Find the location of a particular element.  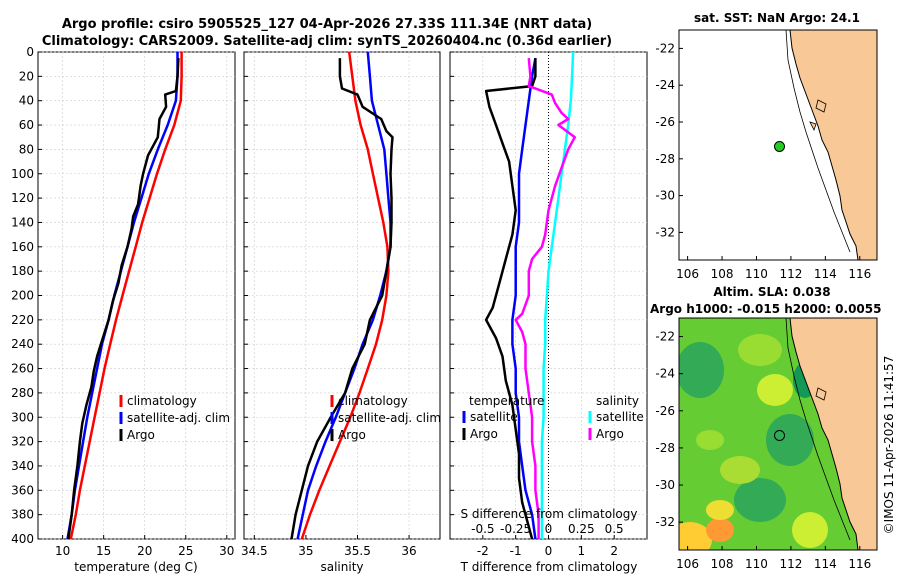

y-tick-label: 120 is located at coordinates (22, 198).